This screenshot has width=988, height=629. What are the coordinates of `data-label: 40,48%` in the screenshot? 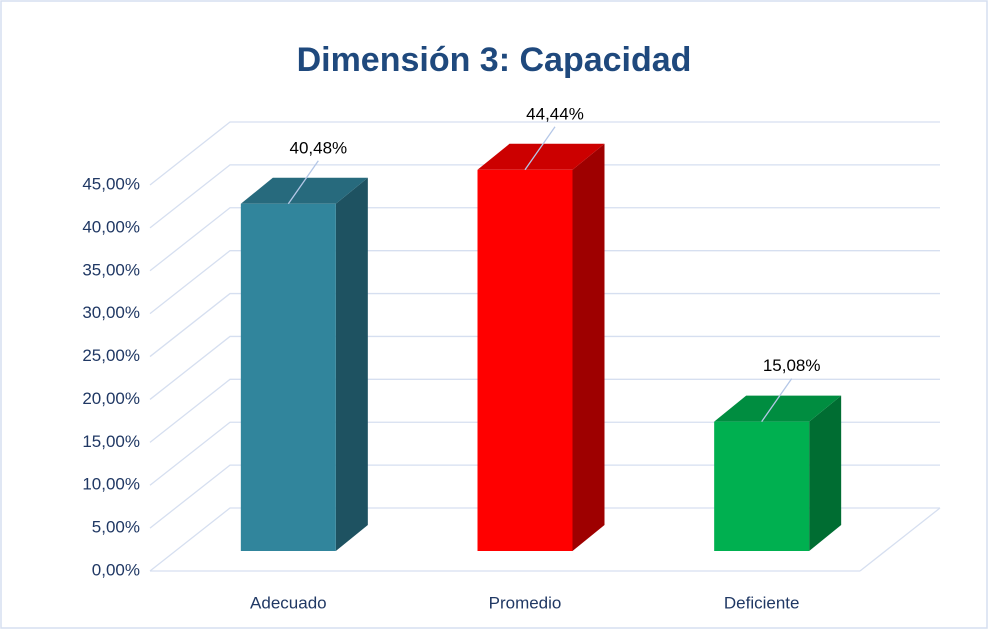 It's located at (318, 147).